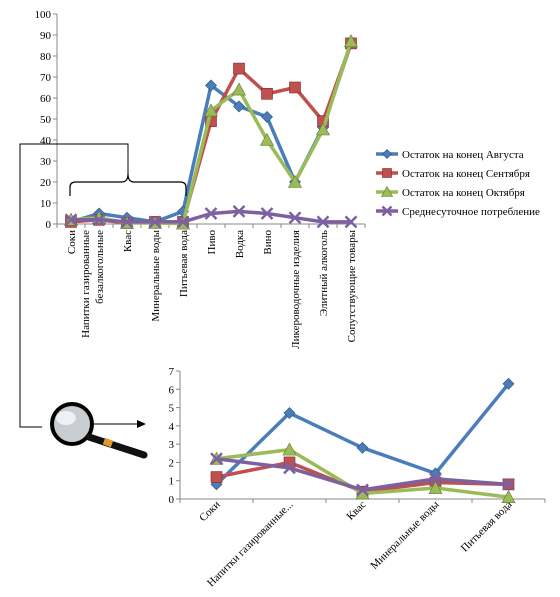 This screenshot has height=597, width=560. I want to click on main-chart-y-ticks: 0 10 20 30 40 50 60 70 80 90 100, so click(46, 120).